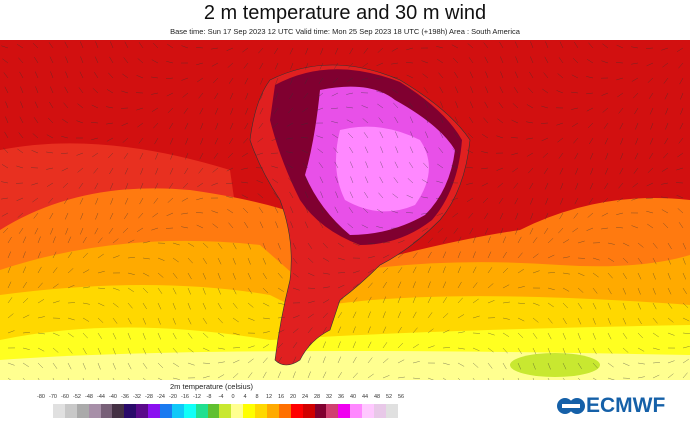 Image resolution: width=690 pixels, height=422 pixels. What do you see at coordinates (233, 397) in the screenshot?
I see `legend-tick-label: 0` at bounding box center [233, 397].